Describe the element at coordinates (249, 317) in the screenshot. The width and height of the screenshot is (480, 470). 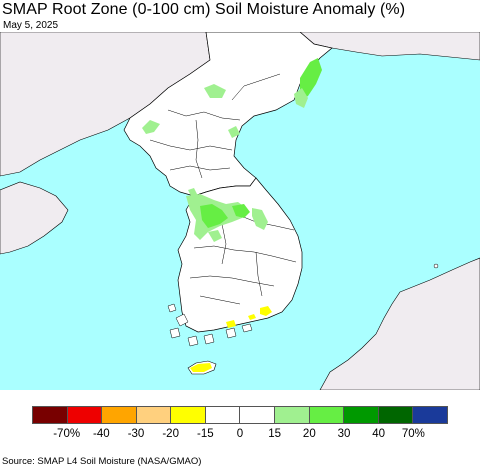
I see `dry-patches` at that location.